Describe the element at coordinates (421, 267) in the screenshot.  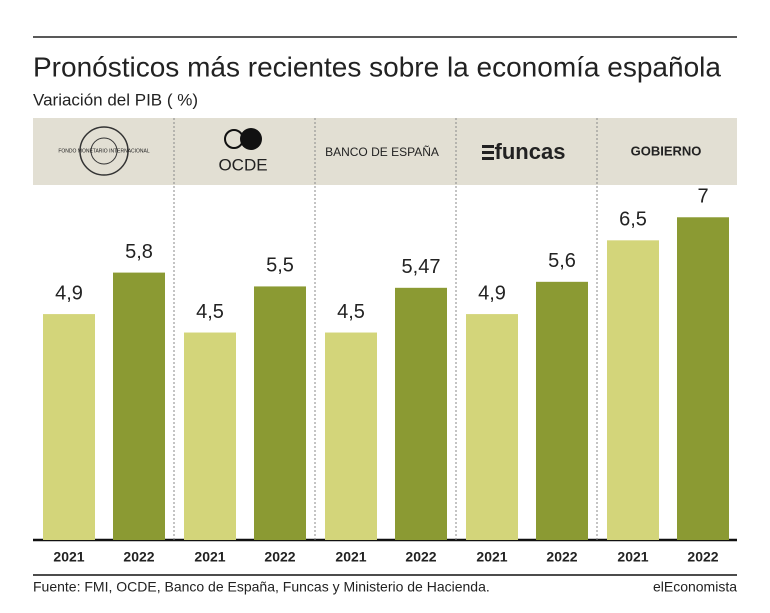
I see `value-label: 5,47` at that location.